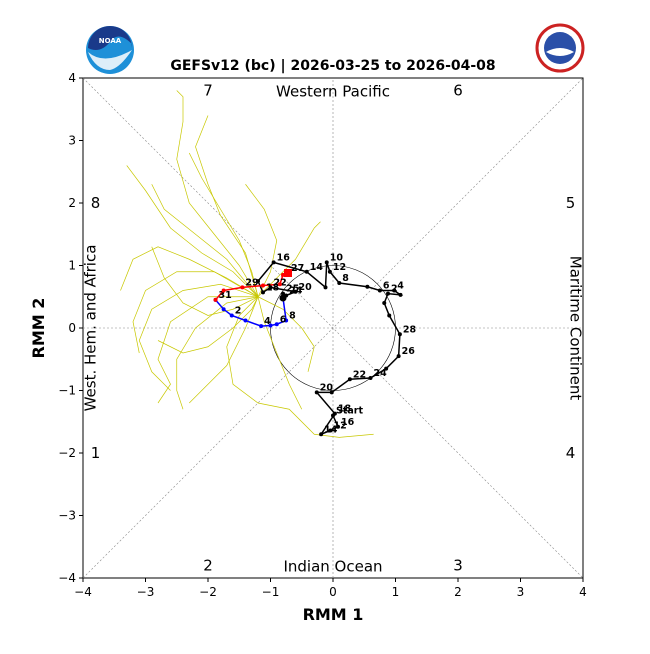 The height and width of the screenshot is (654, 650). What do you see at coordinates (576, 328) in the screenshot?
I see `region-label-right: Maritime Continent` at bounding box center [576, 328].